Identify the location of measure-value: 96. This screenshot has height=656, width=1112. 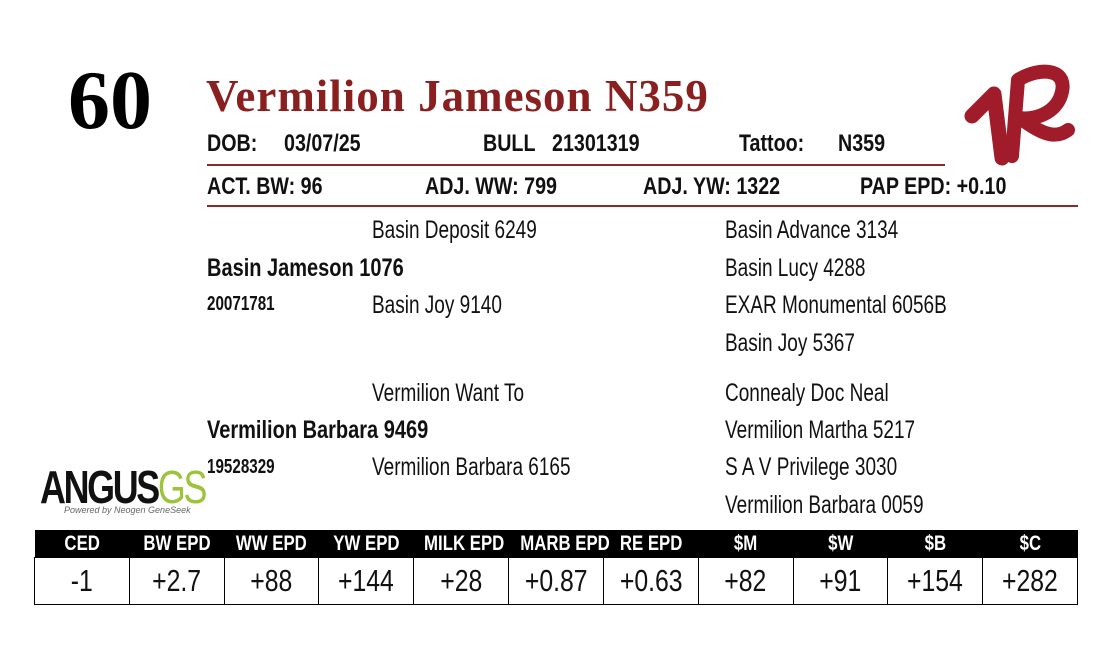
(311, 186).